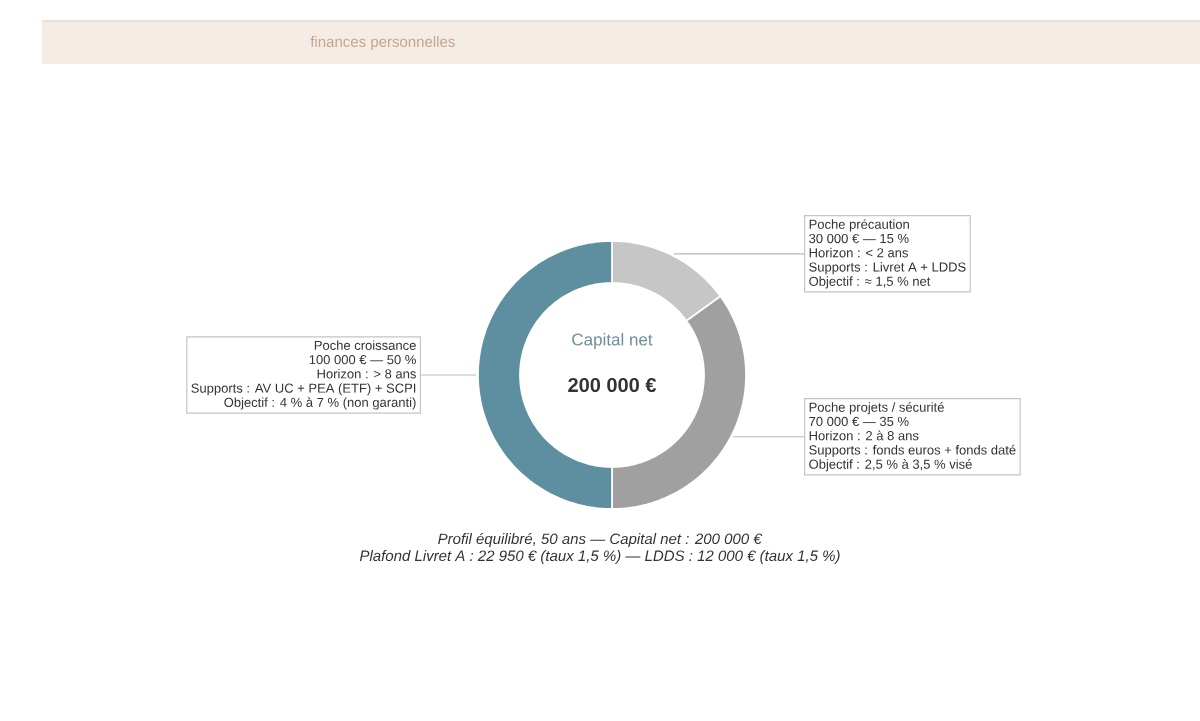 The width and height of the screenshot is (1200, 721). Describe the element at coordinates (600, 540) in the screenshot. I see `text: Profil équilibré, 50 ans — Capital net : 200 000 €` at that location.